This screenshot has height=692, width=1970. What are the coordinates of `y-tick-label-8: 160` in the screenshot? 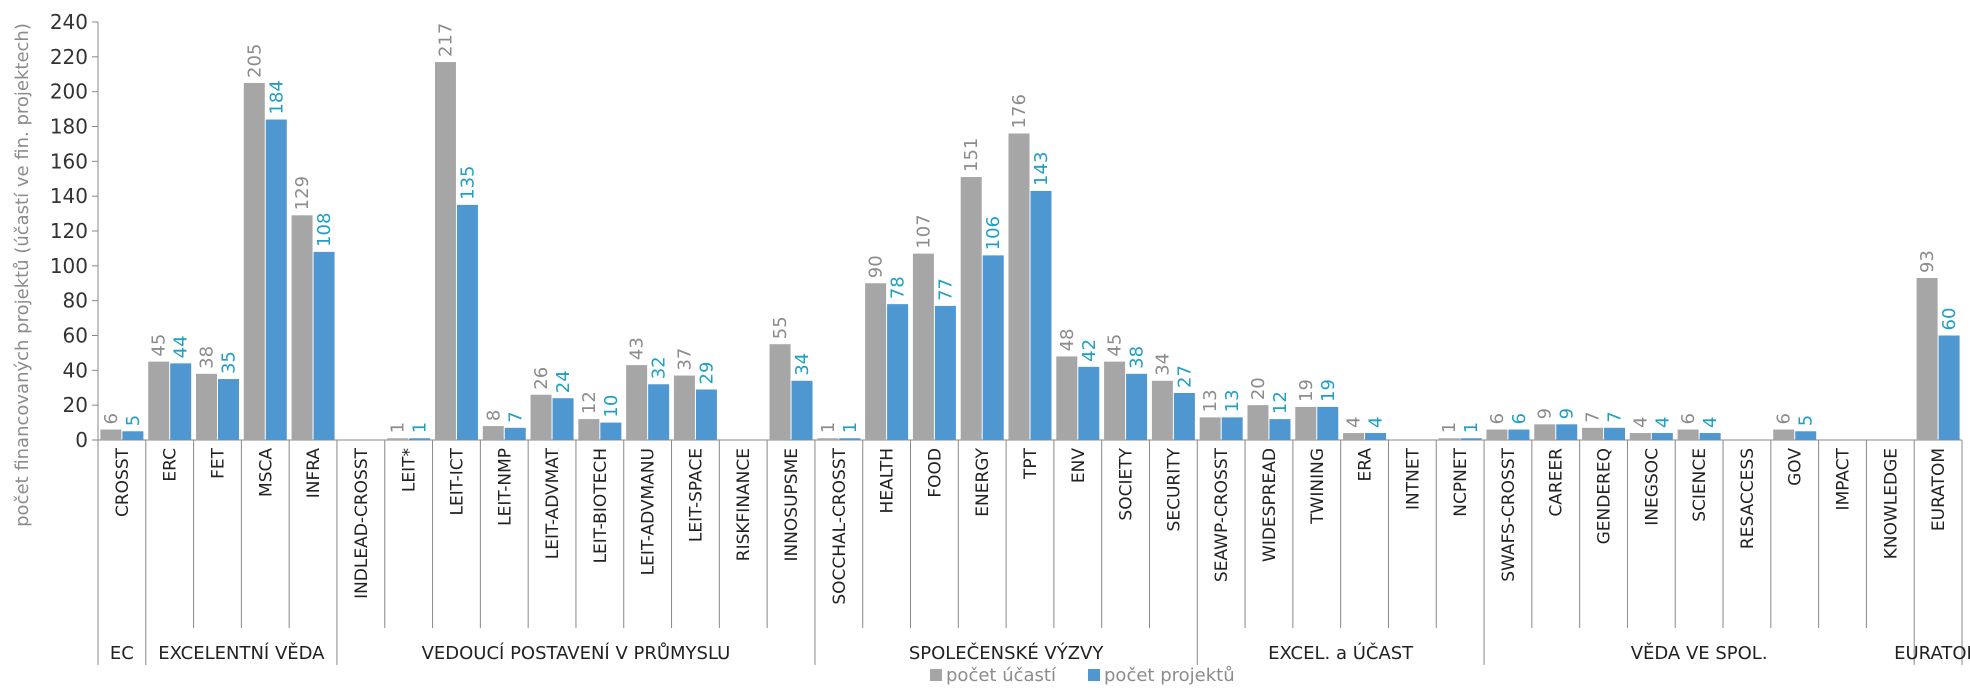 It's located at (69, 161).